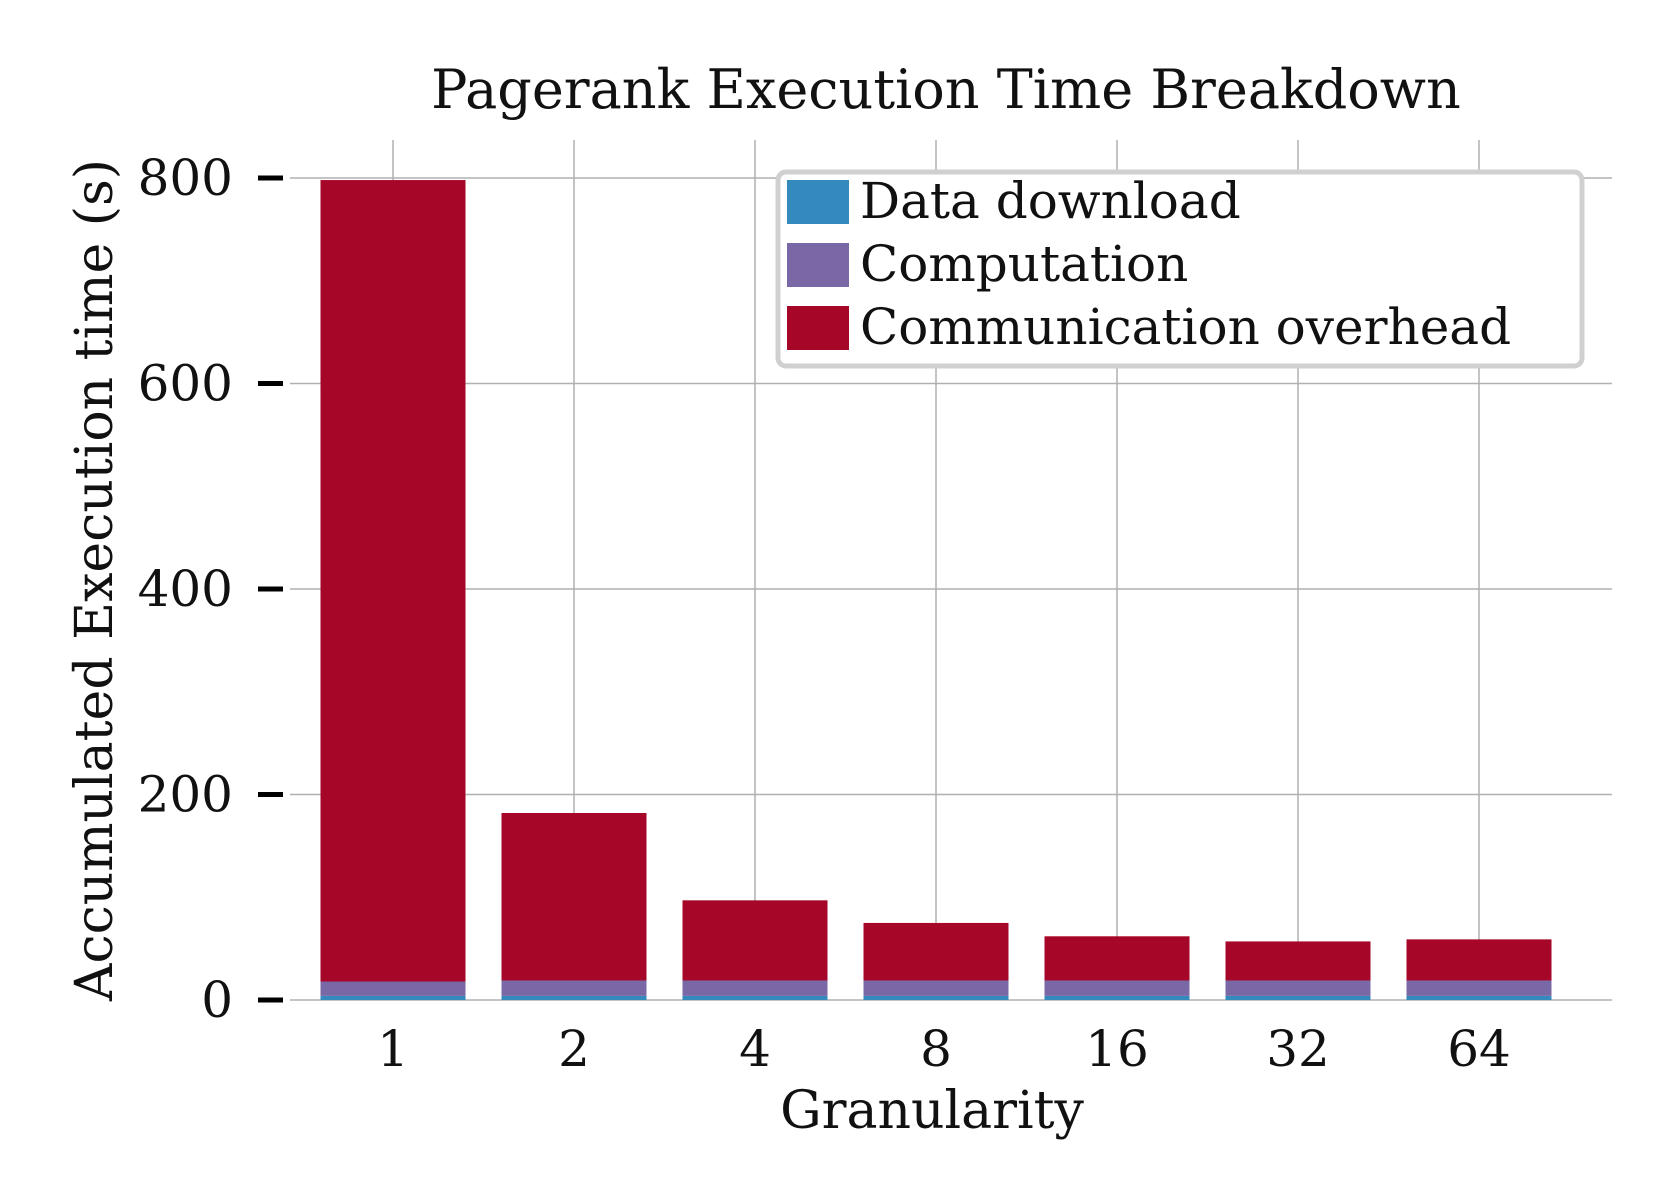  I want to click on x-tick-label: 4, so click(755, 1049).